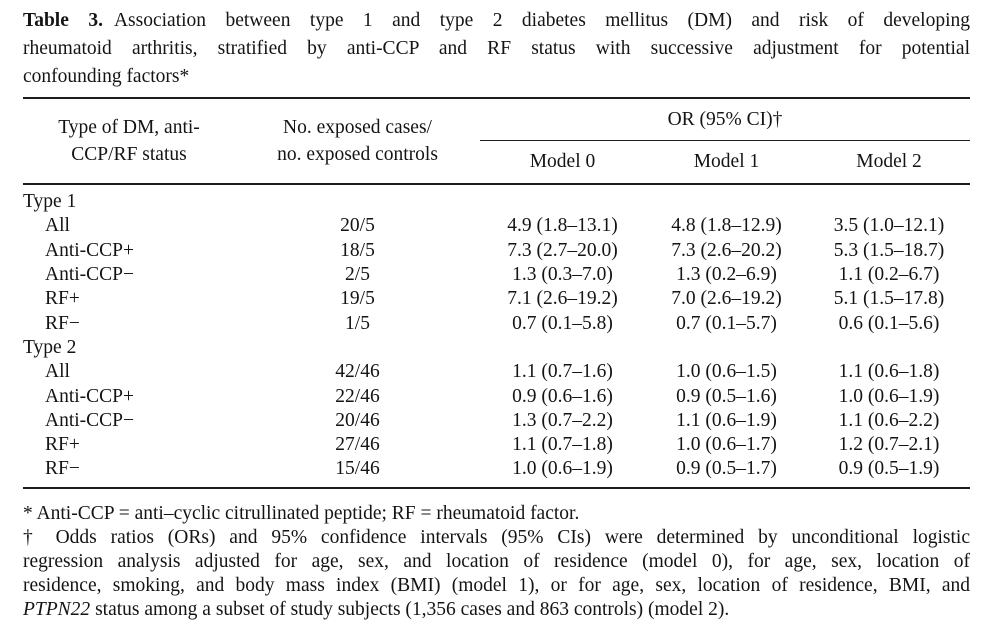 Image resolution: width=1008 pixels, height=640 pixels. I want to click on or-model-2: 5.1 (1.5–17.8), so click(889, 299).